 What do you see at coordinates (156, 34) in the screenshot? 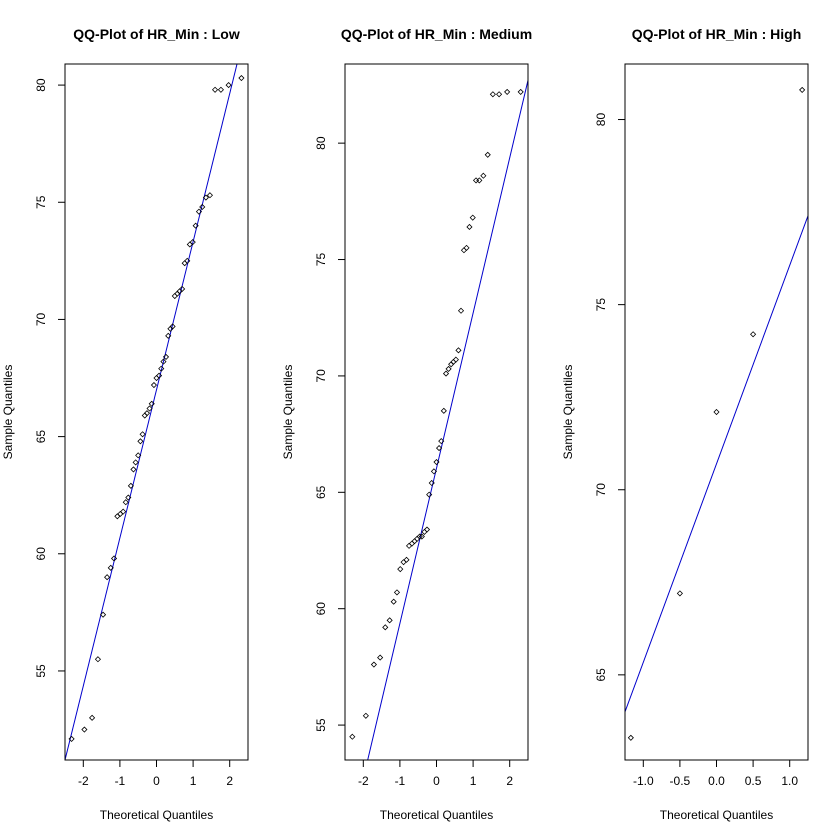
I see `panel-title: QQ-Plot of HR_Min : Low` at bounding box center [156, 34].